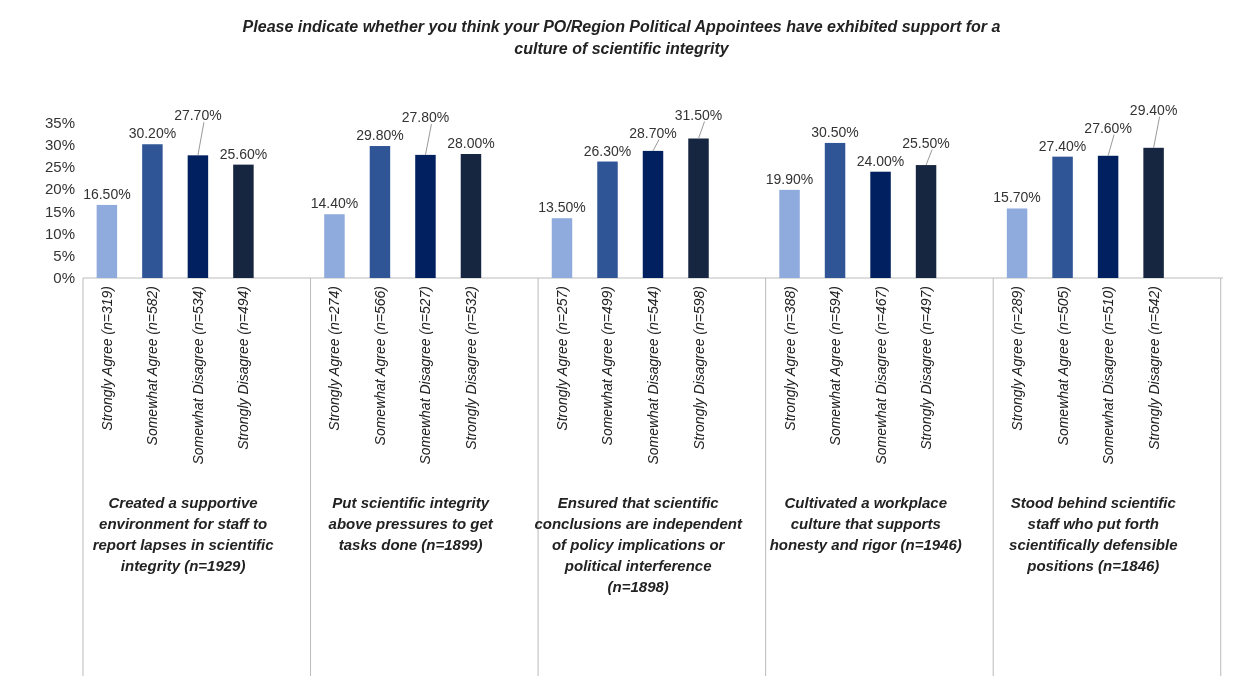 The height and width of the screenshot is (686, 1243). Describe the element at coordinates (152, 366) in the screenshot. I see `x-tick-label: Somewhat Agree (n=582)` at that location.